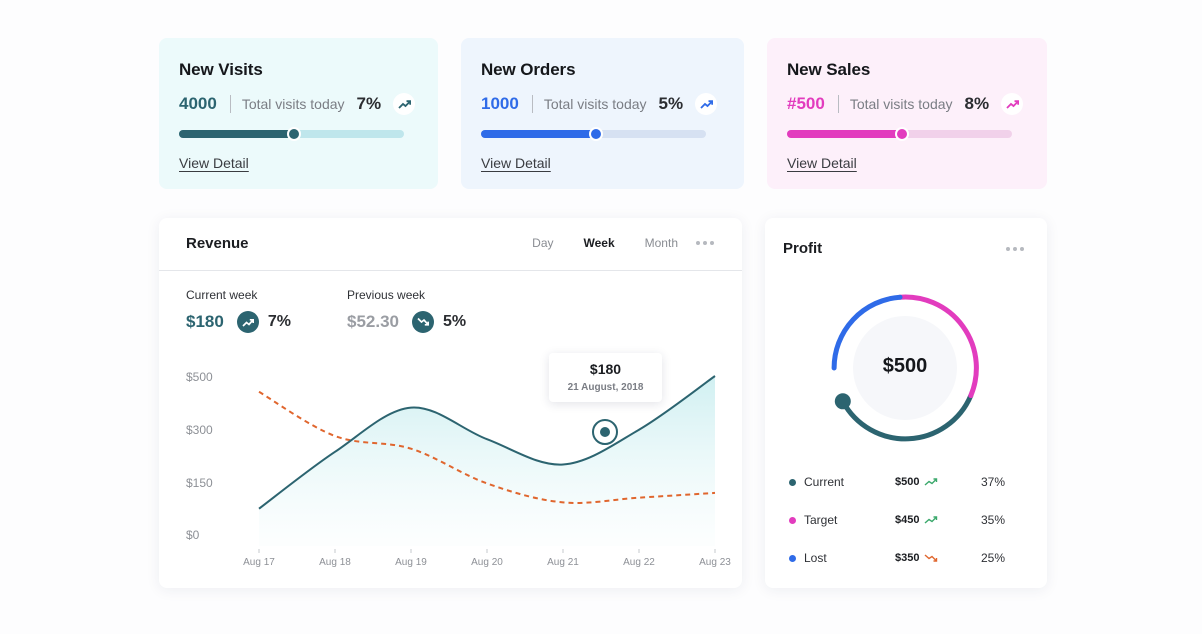 This screenshot has height=634, width=1202. I want to click on legend-row-target: Target $450 35%, so click(904, 520).